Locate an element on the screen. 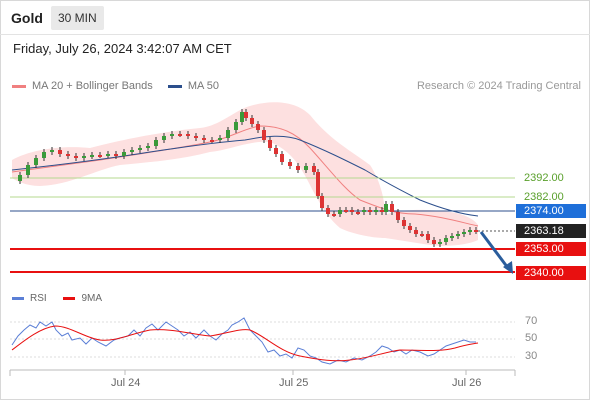  legend-ma50-label: MA 50 is located at coordinates (203, 86).